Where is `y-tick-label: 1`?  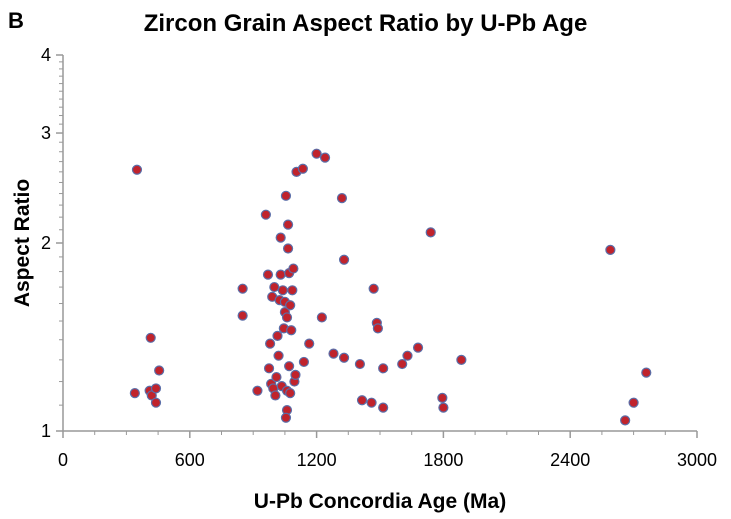
y-tick-label: 1 is located at coordinates (46, 431).